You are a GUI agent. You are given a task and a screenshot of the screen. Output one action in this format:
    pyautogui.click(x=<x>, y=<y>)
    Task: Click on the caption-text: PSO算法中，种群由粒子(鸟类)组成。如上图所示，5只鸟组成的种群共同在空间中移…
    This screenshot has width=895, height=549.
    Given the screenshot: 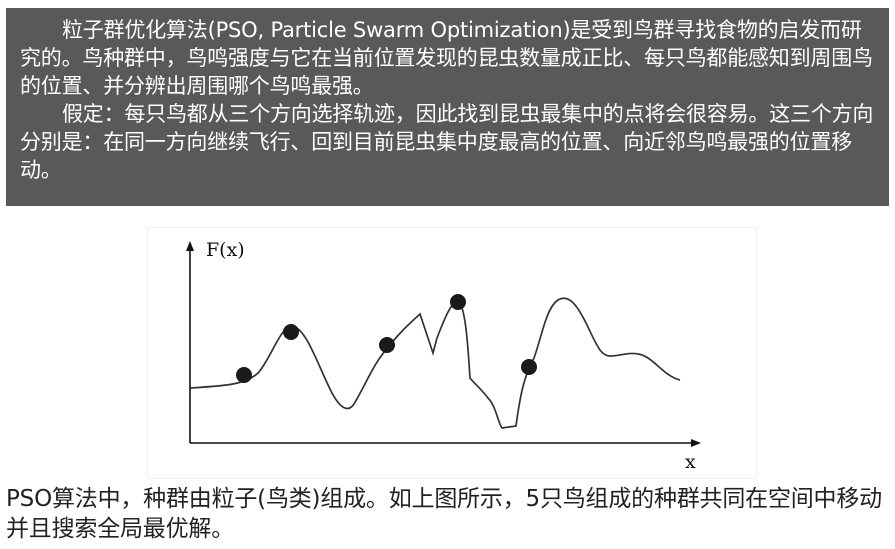 What is the action you would take?
    pyautogui.click(x=444, y=514)
    